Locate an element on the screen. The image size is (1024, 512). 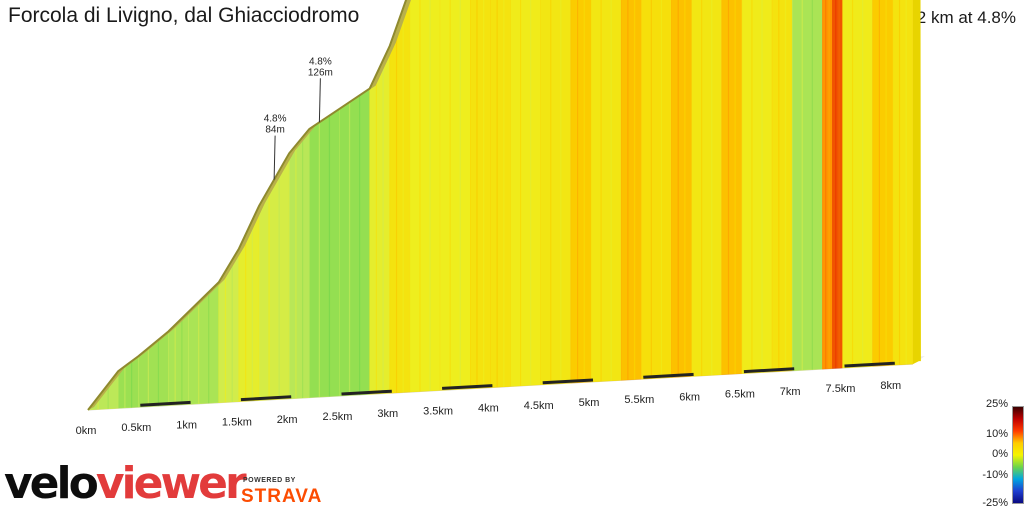
legend-label-10: 10% is located at coordinates (996, 434).